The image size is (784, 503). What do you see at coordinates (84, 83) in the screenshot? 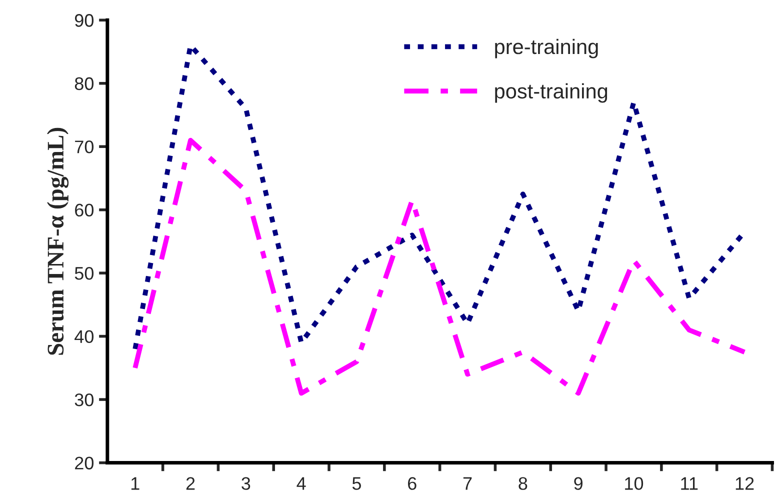
I see `y-tick-label: 80` at bounding box center [84, 83].